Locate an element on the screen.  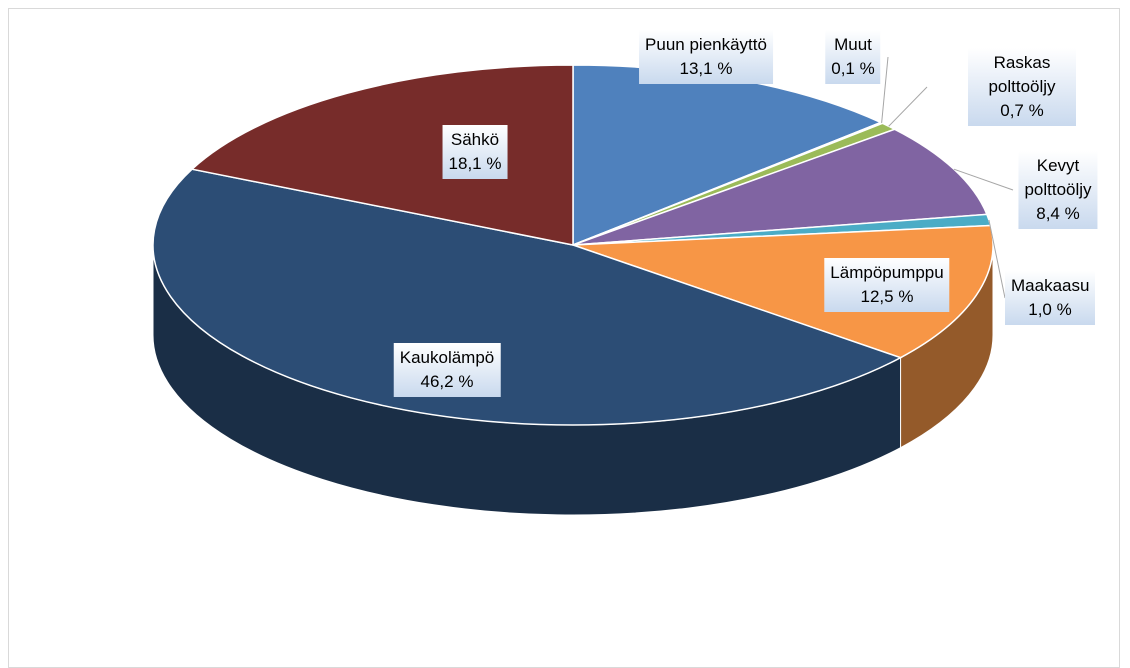
value-label: 0,7 % is located at coordinates (1022, 110).